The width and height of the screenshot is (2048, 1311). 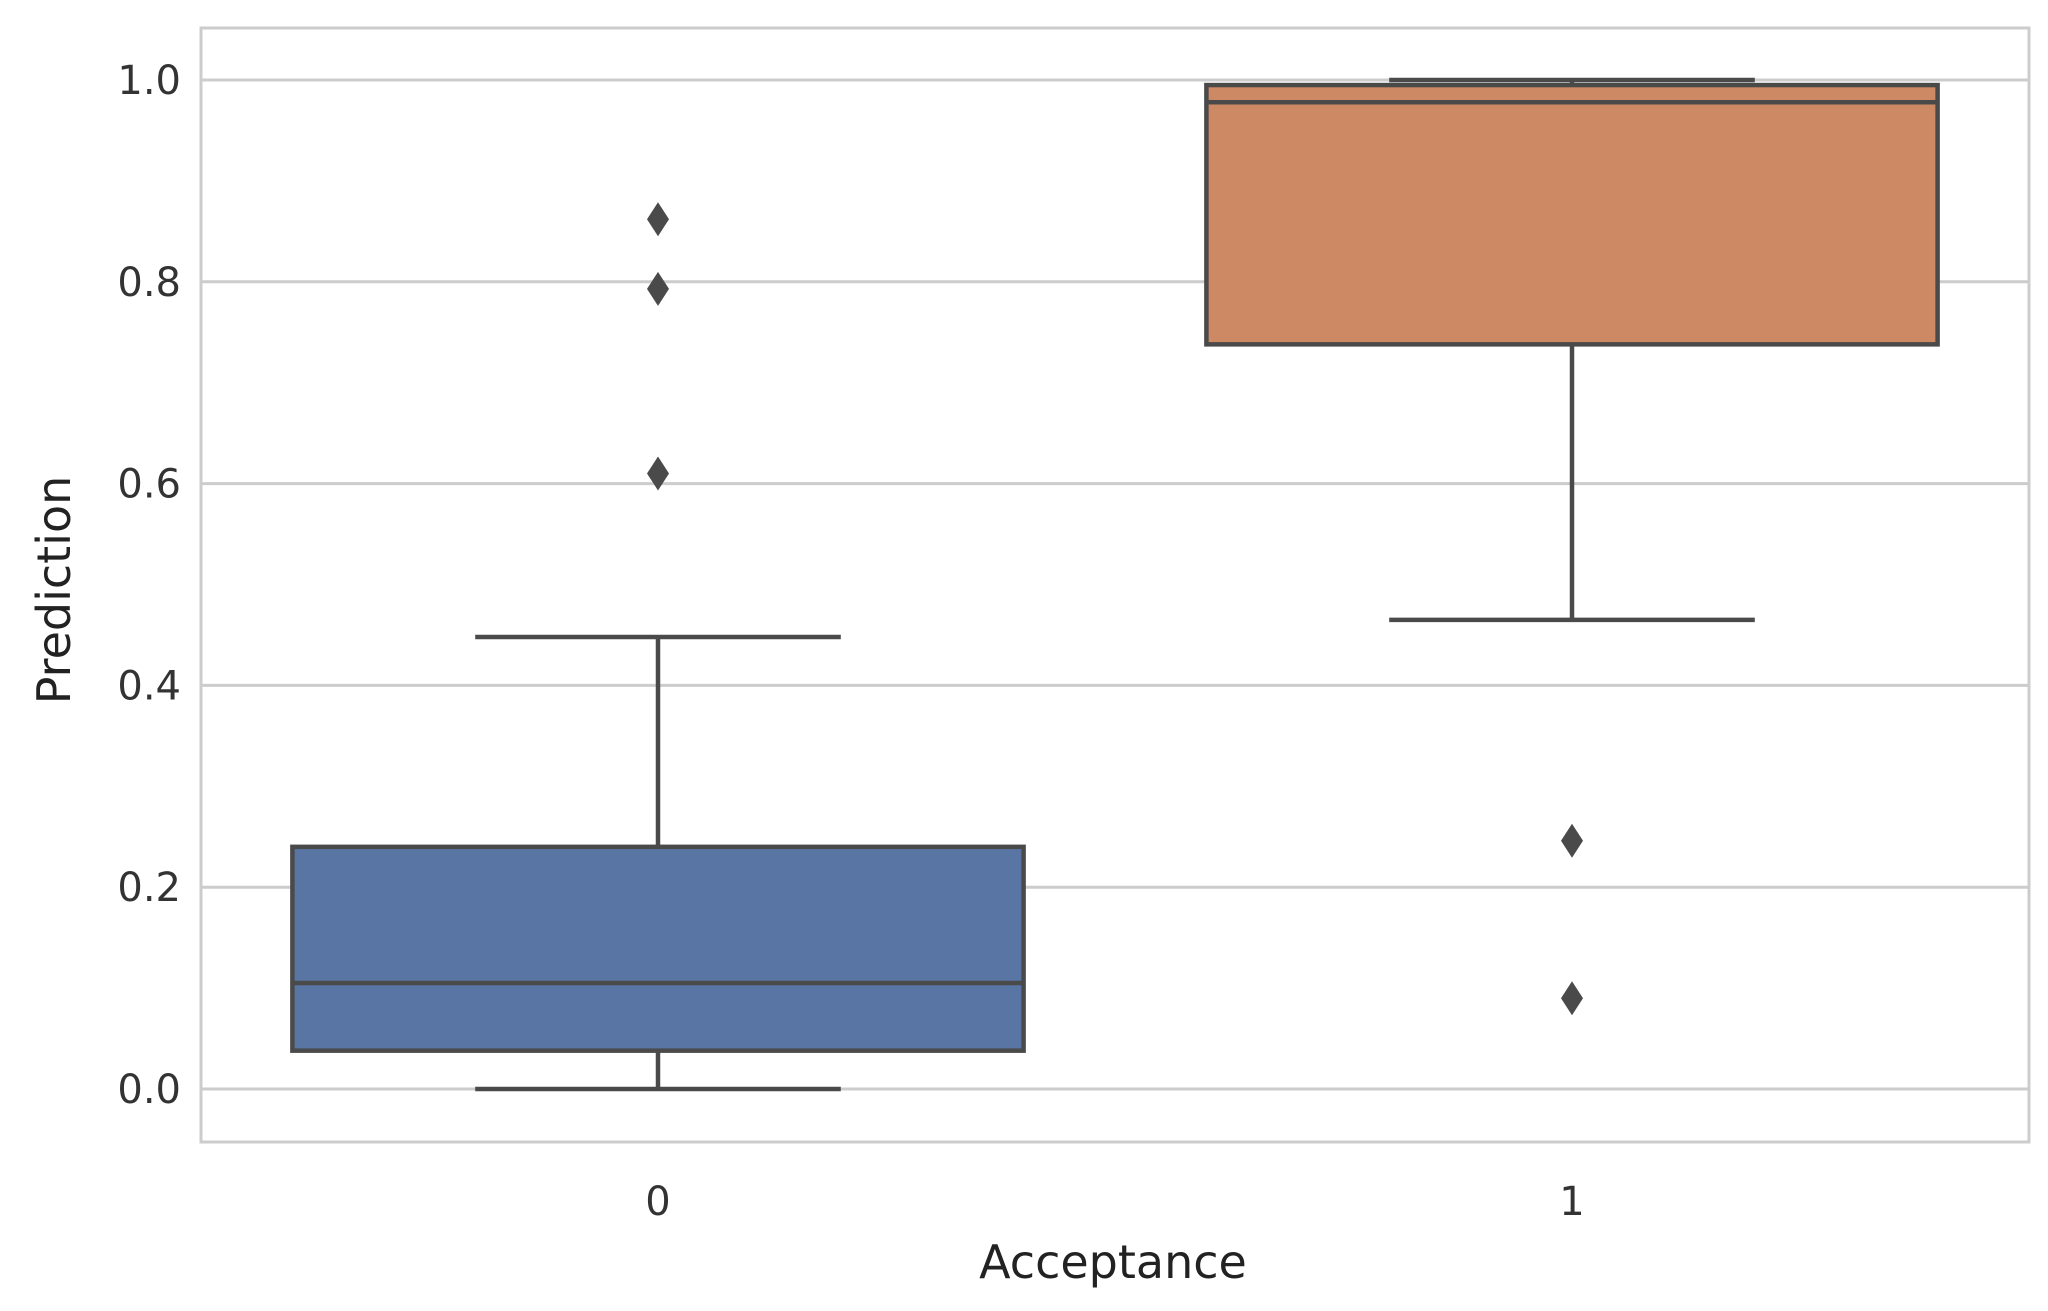 What do you see at coordinates (149, 585) in the screenshot?
I see `y-tick-labels: 0.0 0.2 0.4 0.6 0.8 1.0` at bounding box center [149, 585].